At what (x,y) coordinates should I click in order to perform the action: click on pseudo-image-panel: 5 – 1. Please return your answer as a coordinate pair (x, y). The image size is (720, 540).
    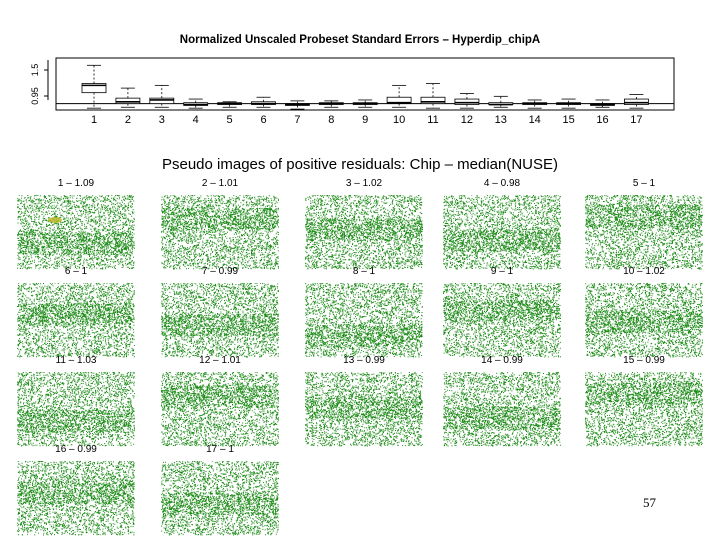
    Looking at the image, I should click on (644, 224).